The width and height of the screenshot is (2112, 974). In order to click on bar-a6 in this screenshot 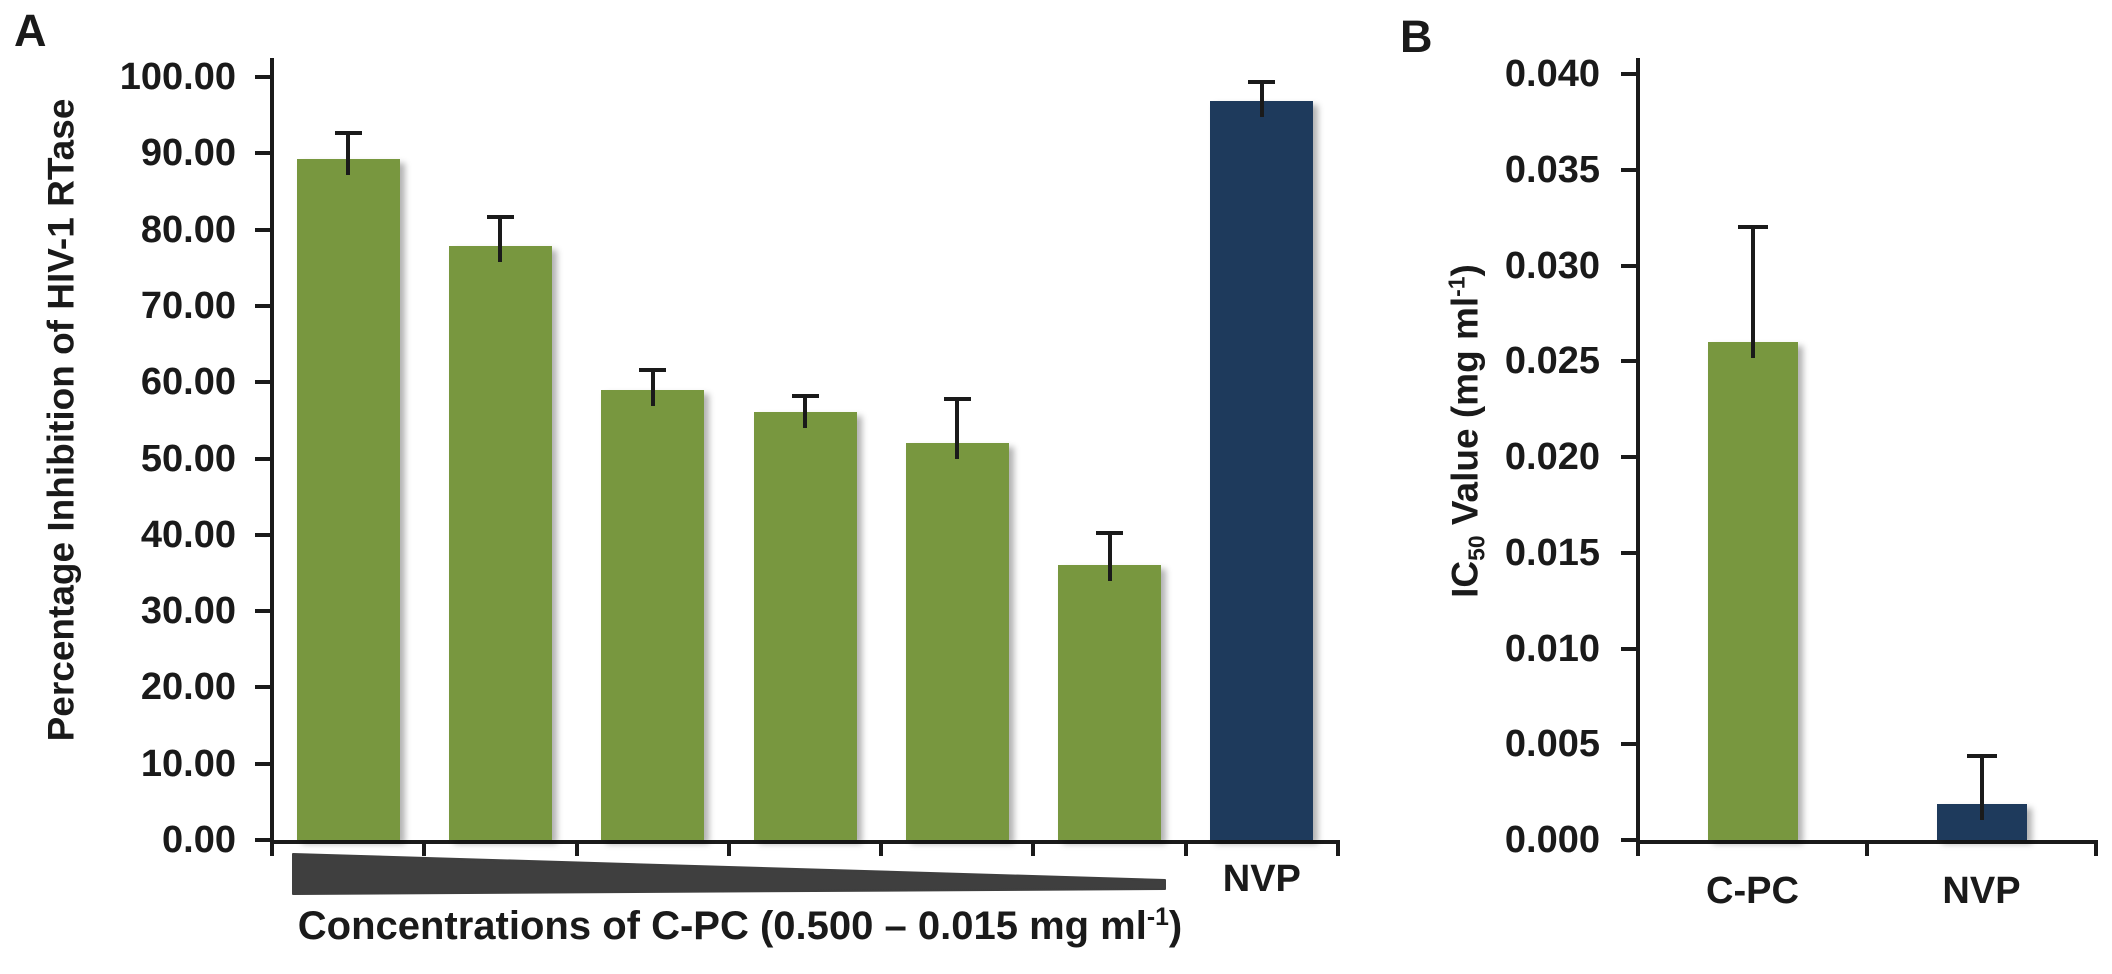, I will do `click(1110, 702)`.